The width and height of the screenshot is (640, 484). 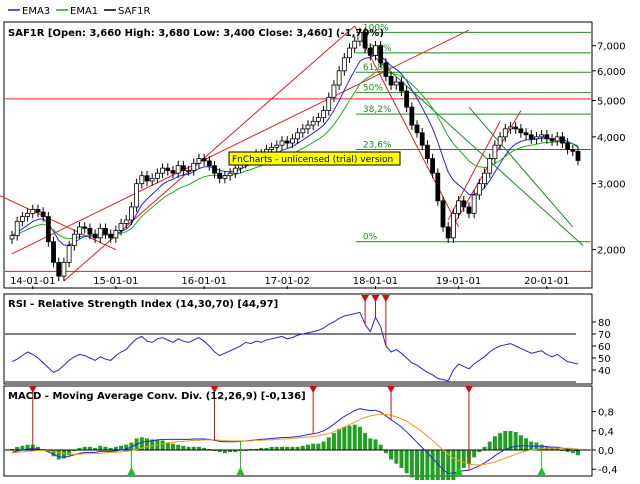 I want to click on price-y-label: 7,000, so click(x=611, y=47).